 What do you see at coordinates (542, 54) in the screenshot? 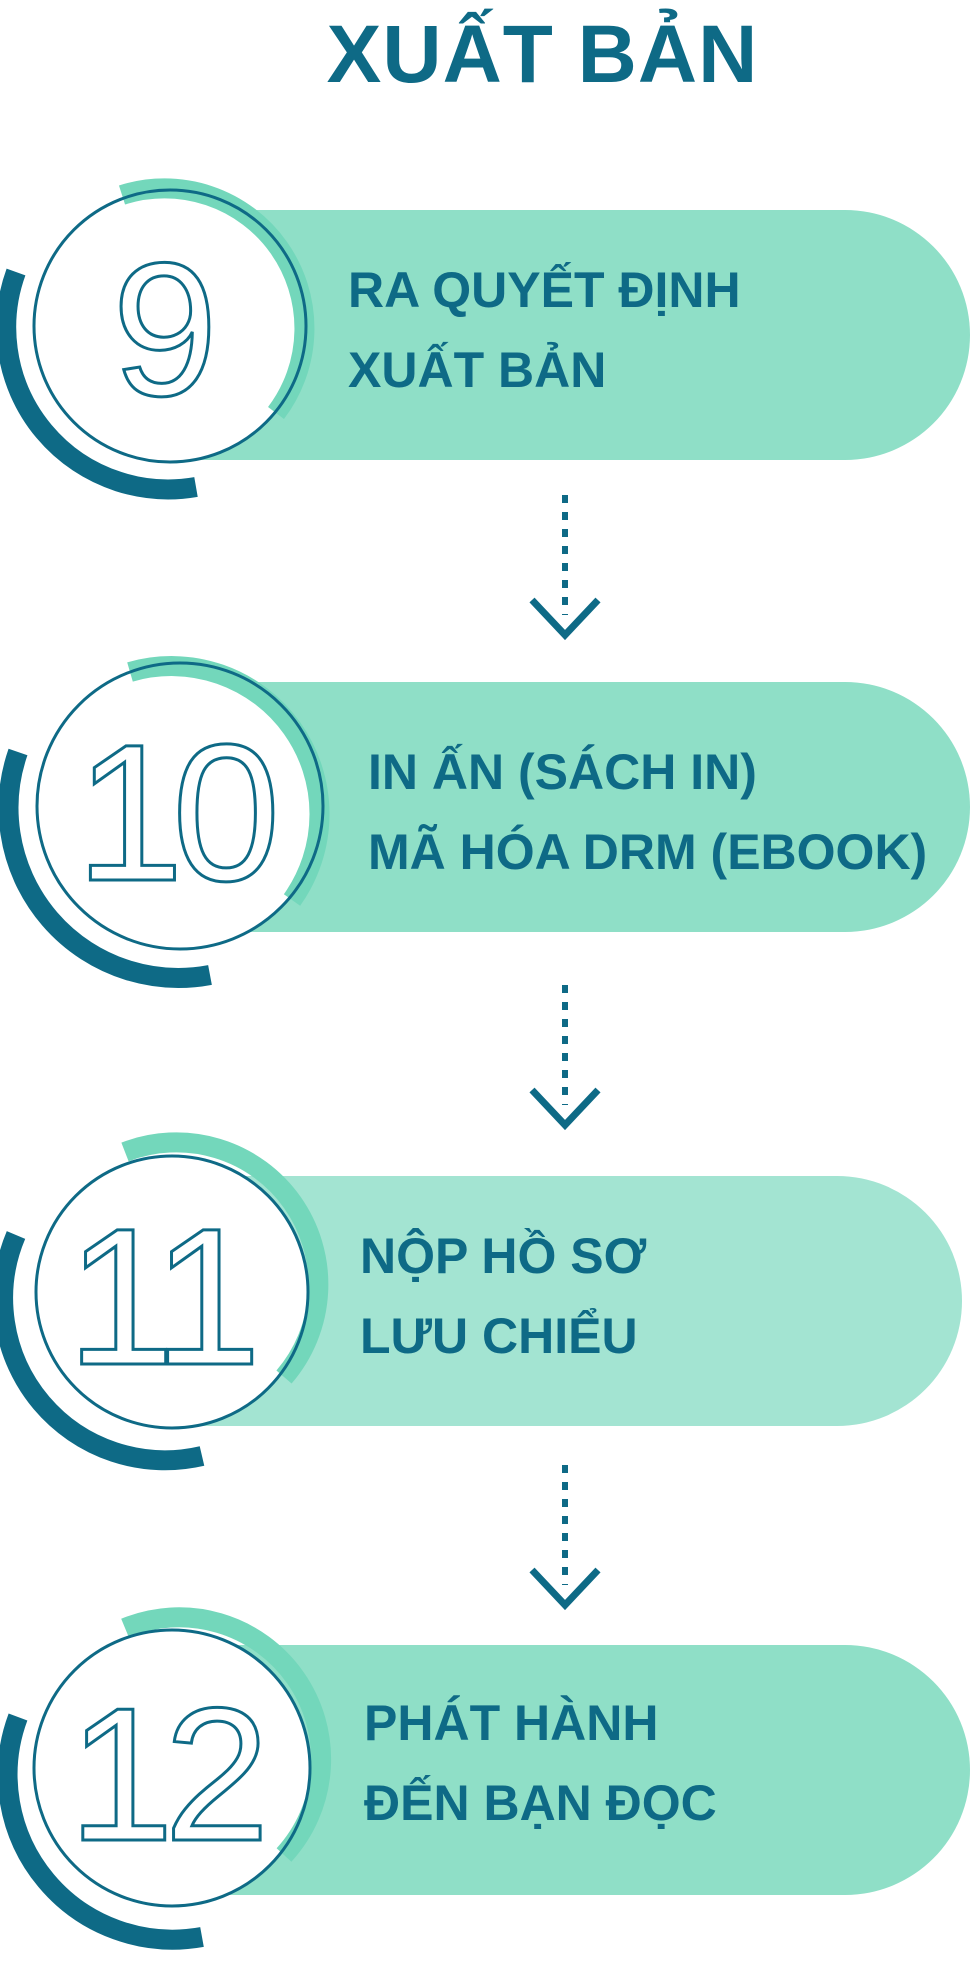
I see `page-title: XUẤT BẢN` at bounding box center [542, 54].